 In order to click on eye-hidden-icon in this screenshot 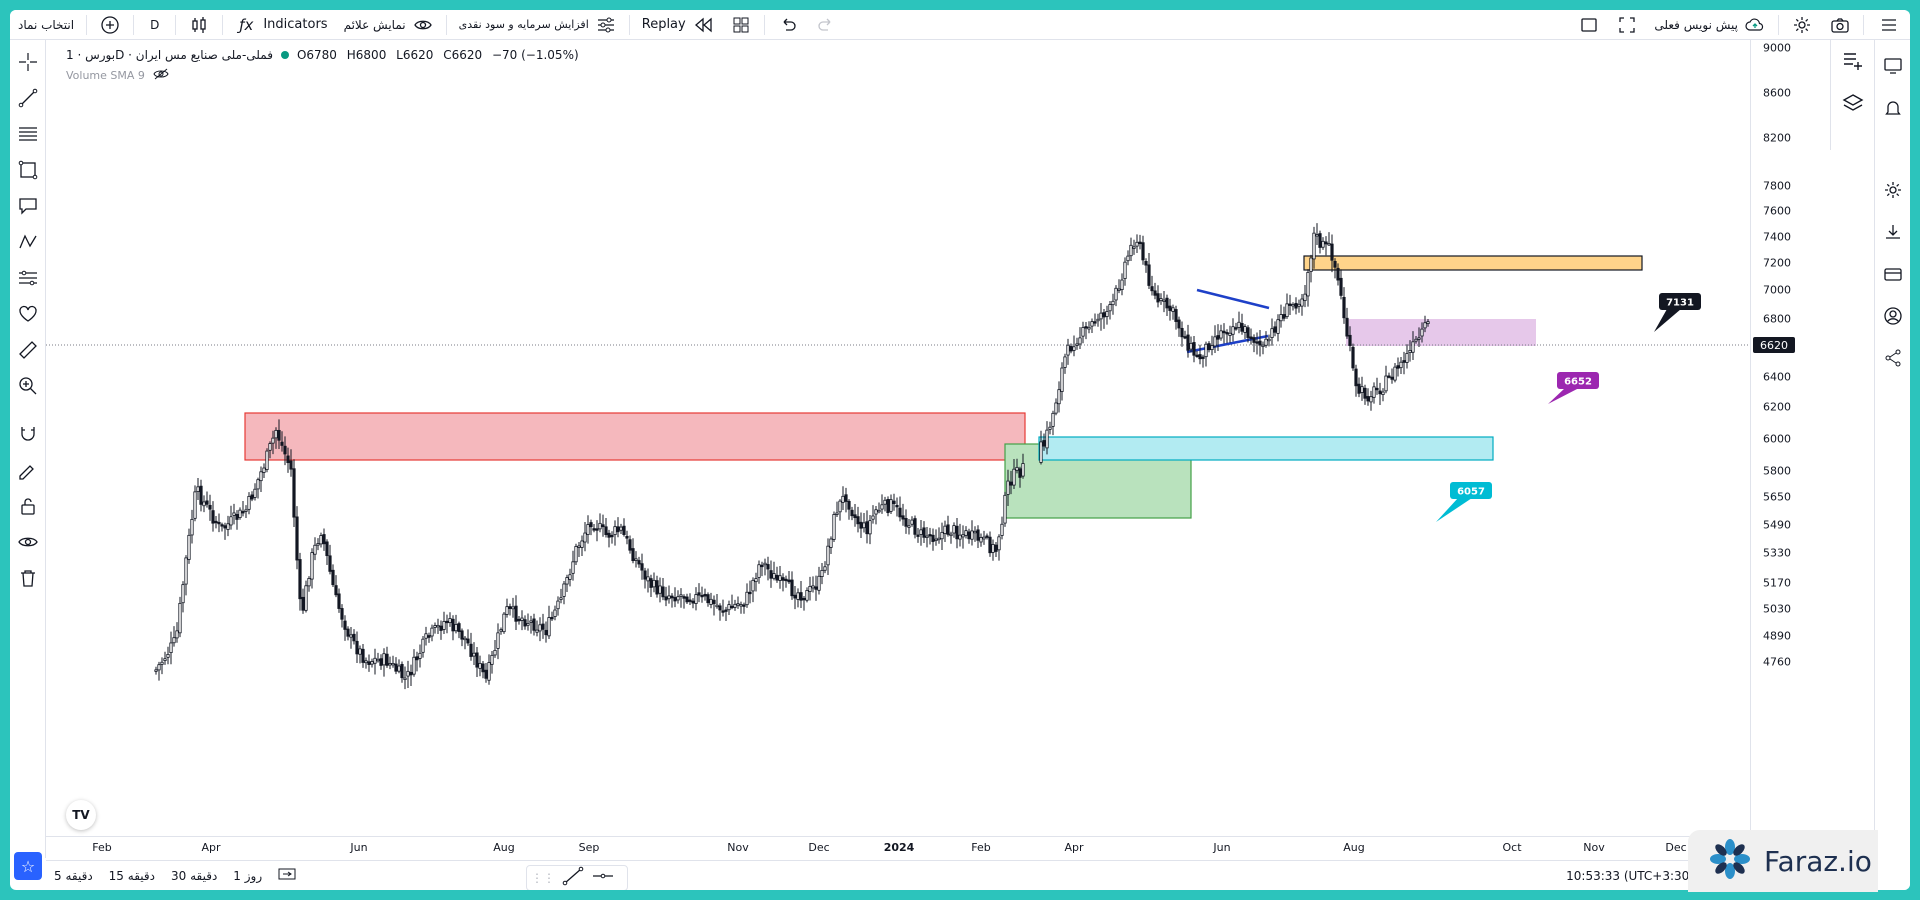, I will do `click(161, 75)`.